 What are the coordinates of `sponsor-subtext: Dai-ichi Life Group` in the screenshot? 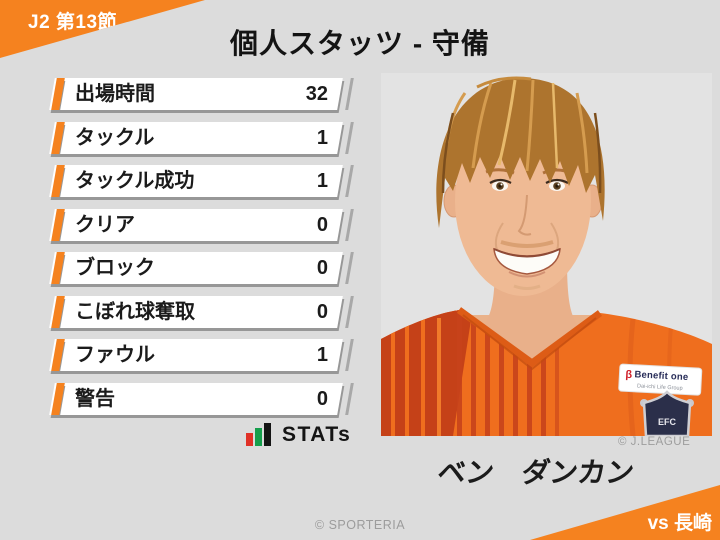 It's located at (660, 387).